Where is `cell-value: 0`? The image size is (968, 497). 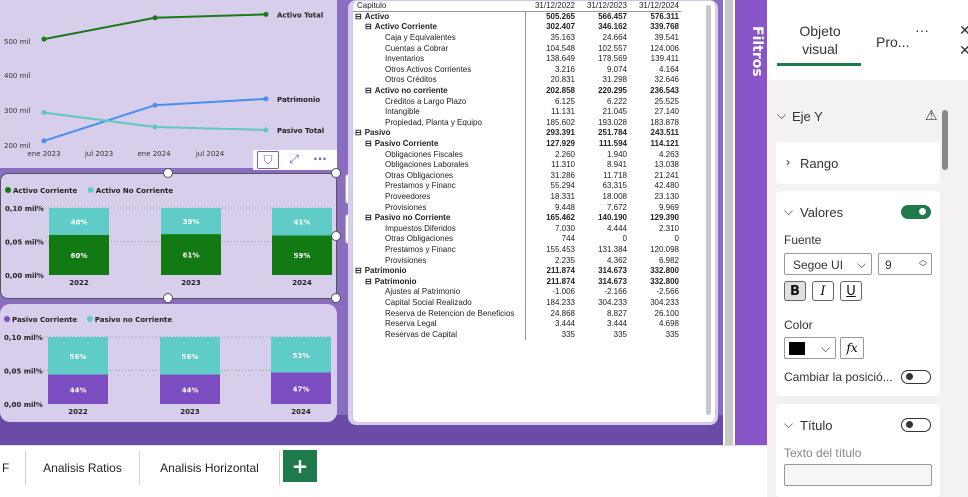
cell-value: 0 is located at coordinates (624, 239).